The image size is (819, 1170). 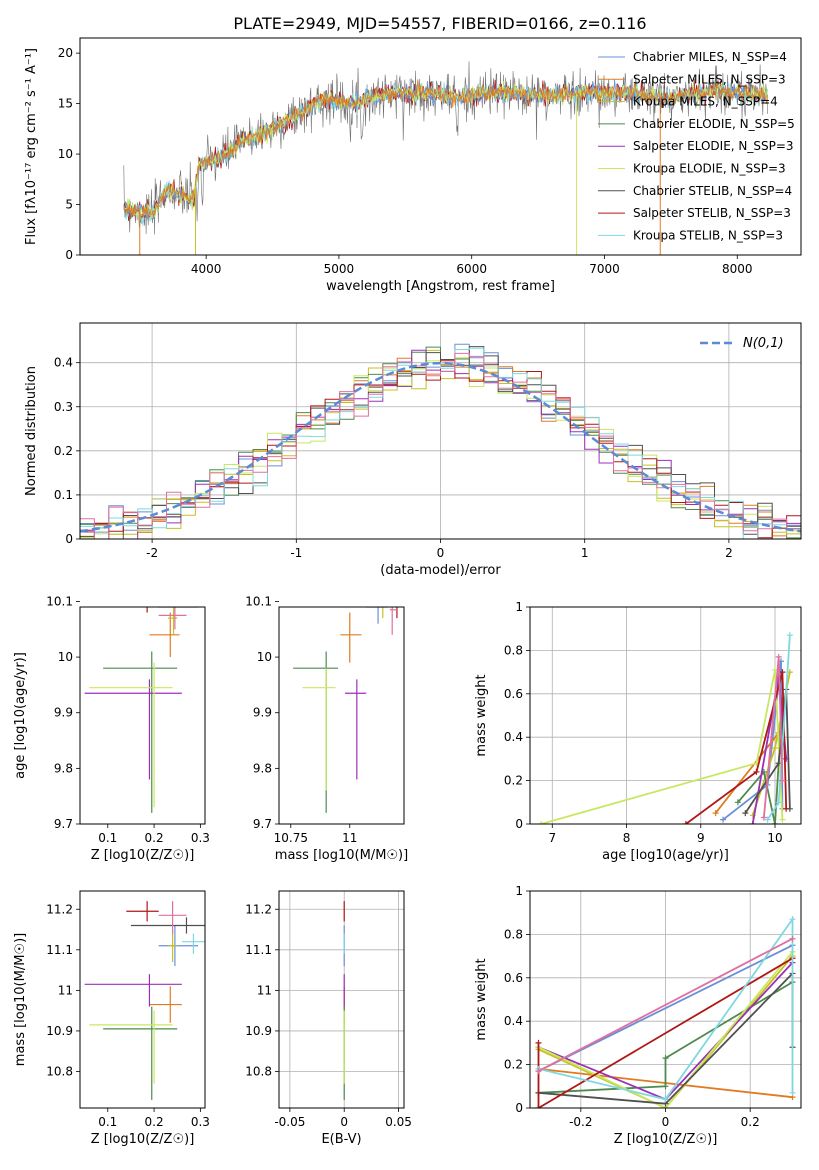 I want to click on y-tick-label: 1, so click(x=519, y=891).